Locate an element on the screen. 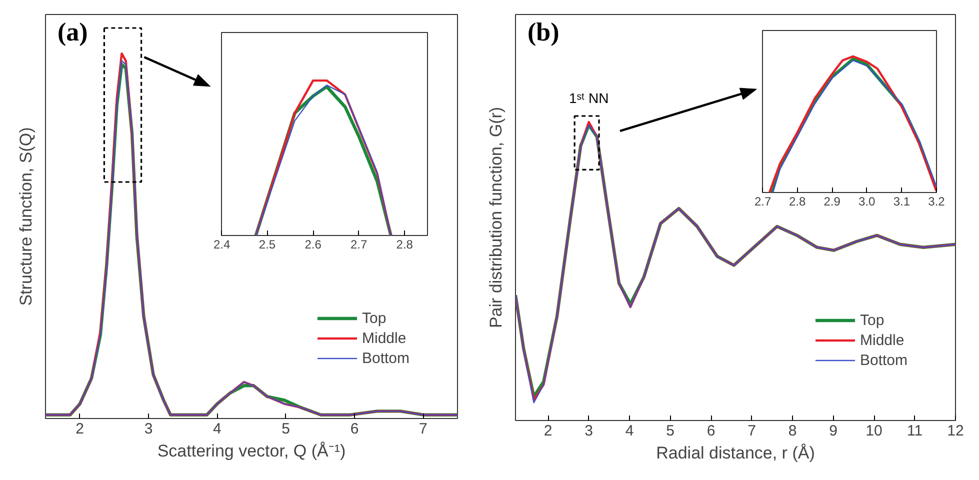 This screenshot has width=979, height=480. y-axis-title: Structure function, S(Q) is located at coordinates (26, 216).